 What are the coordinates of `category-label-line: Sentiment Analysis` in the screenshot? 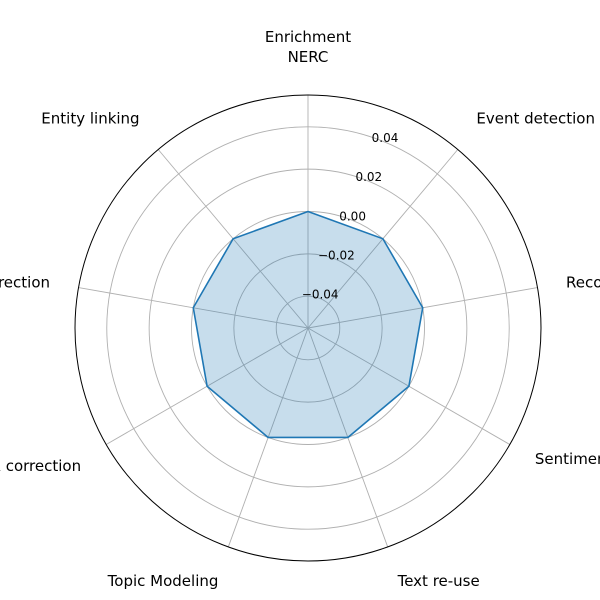 It's located at (567, 459).